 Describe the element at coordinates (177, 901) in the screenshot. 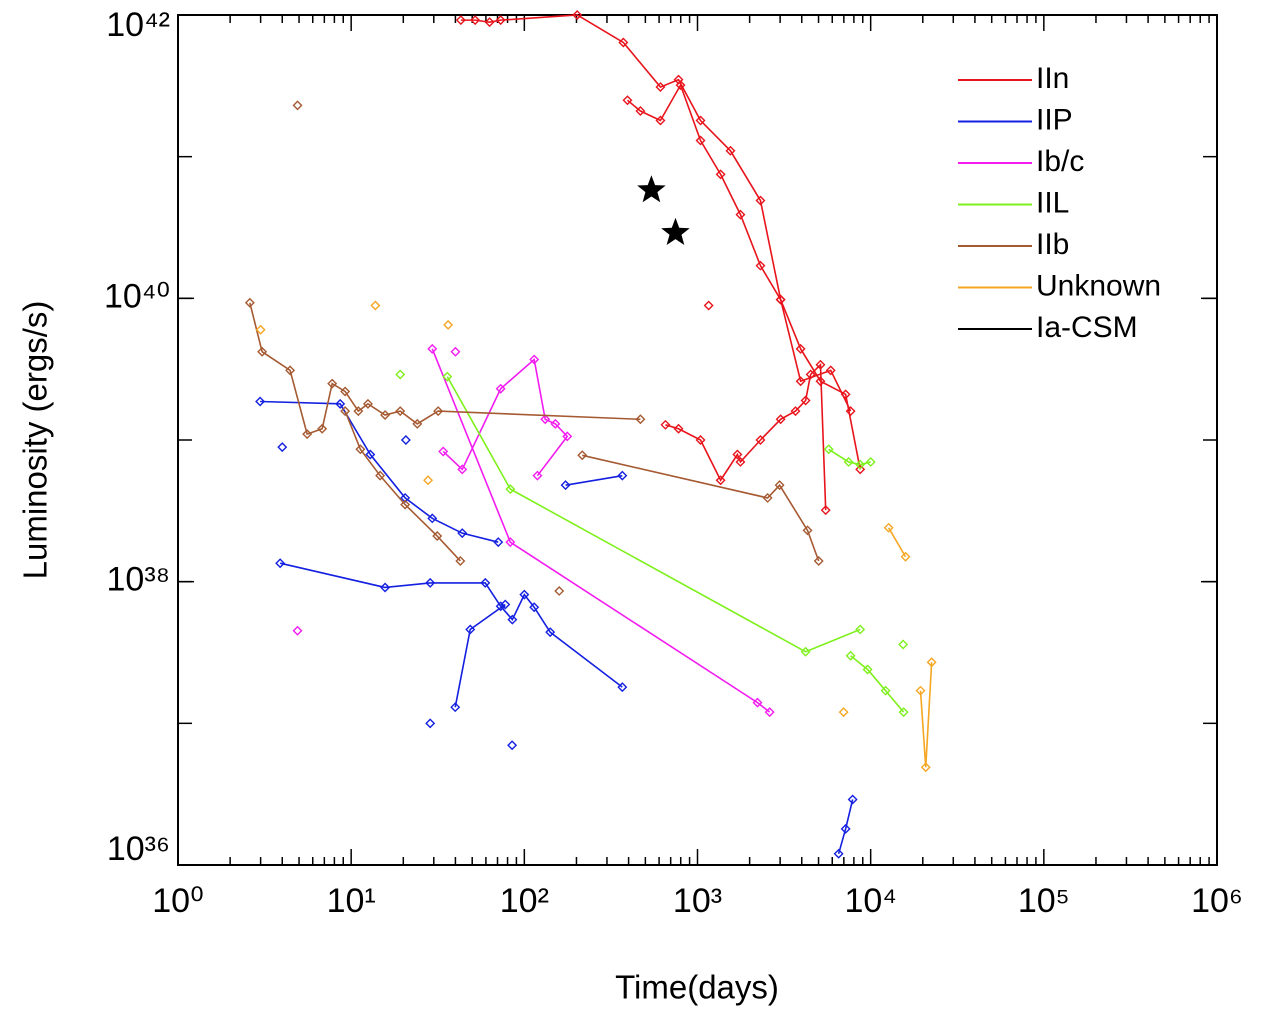

I see `x-tick-label: 10⁰` at that location.